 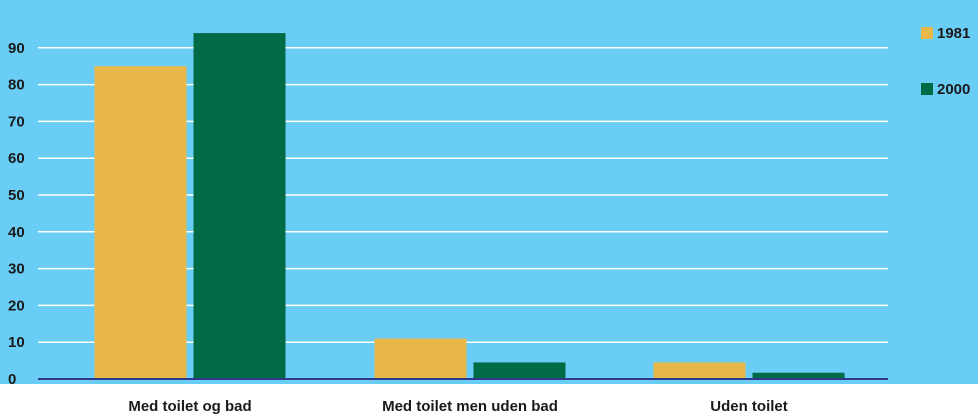 I want to click on y-tick-label: 10, so click(x=16, y=342).